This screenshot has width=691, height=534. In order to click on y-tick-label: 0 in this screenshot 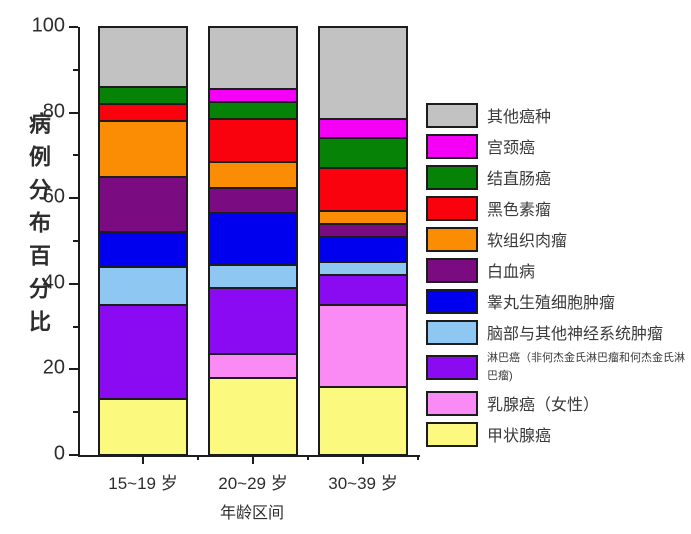, I will do `click(59, 453)`.